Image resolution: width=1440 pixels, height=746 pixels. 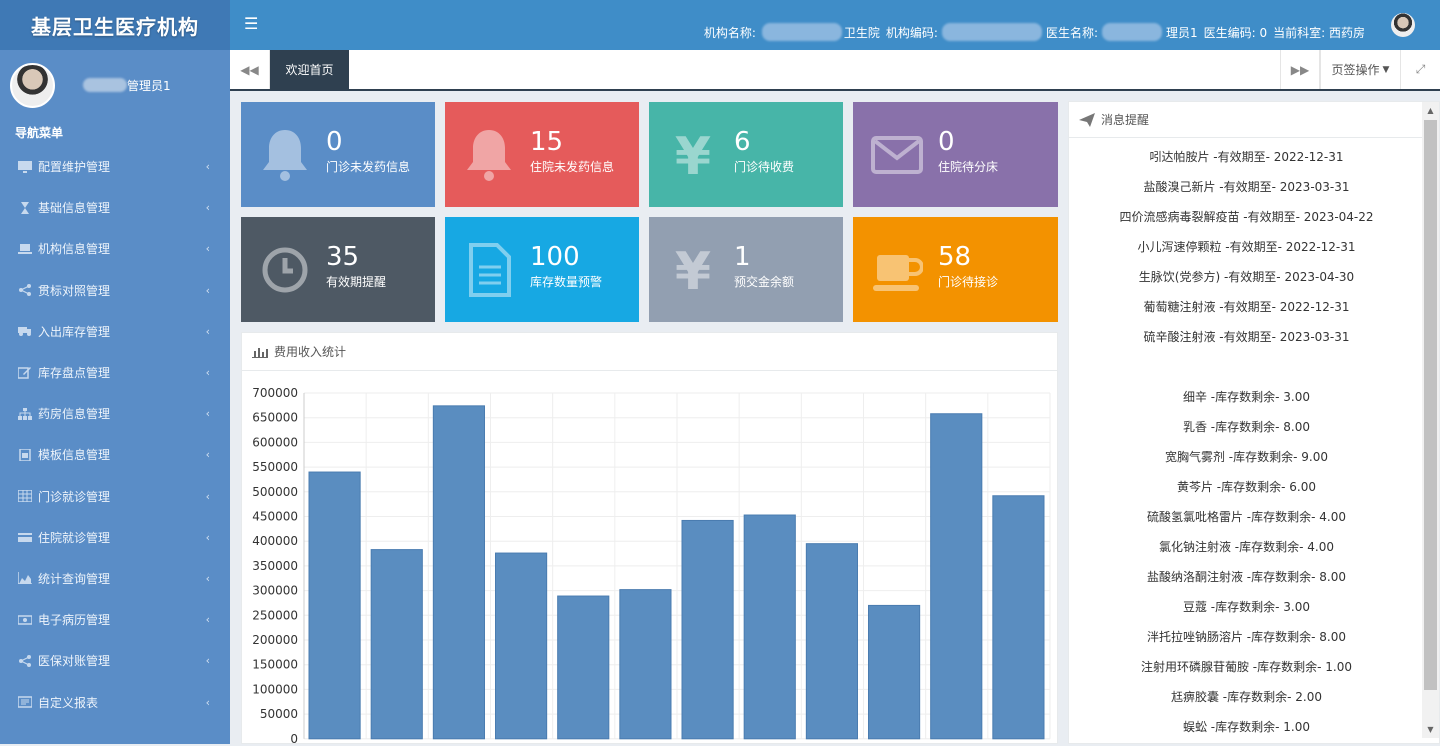 I want to click on tile-count: 15, so click(x=547, y=142).